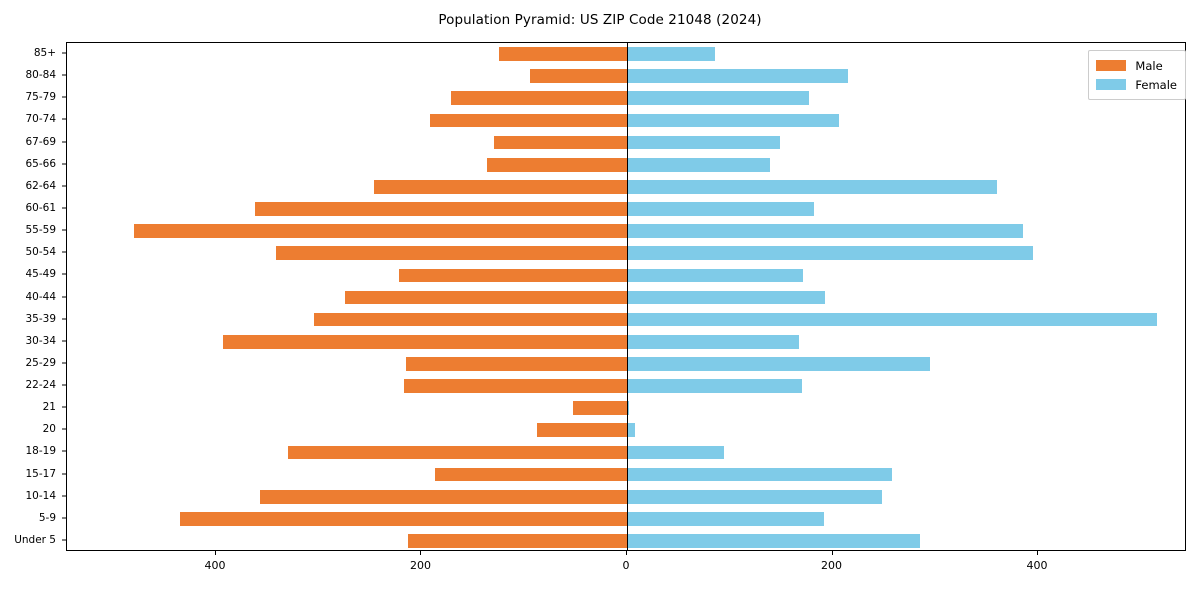 The width and height of the screenshot is (1200, 600). Describe the element at coordinates (40, 385) in the screenshot. I see `y-tick-label: 22-24` at that location.